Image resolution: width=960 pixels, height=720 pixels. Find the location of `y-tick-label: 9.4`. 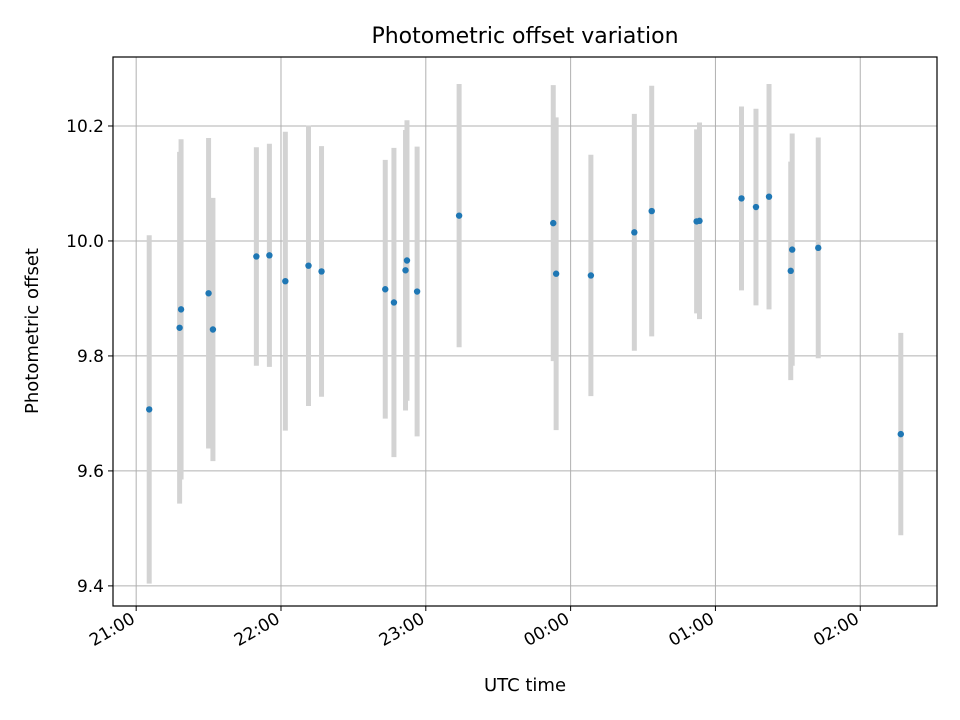

y-tick-label: 9.4 is located at coordinates (90, 587).